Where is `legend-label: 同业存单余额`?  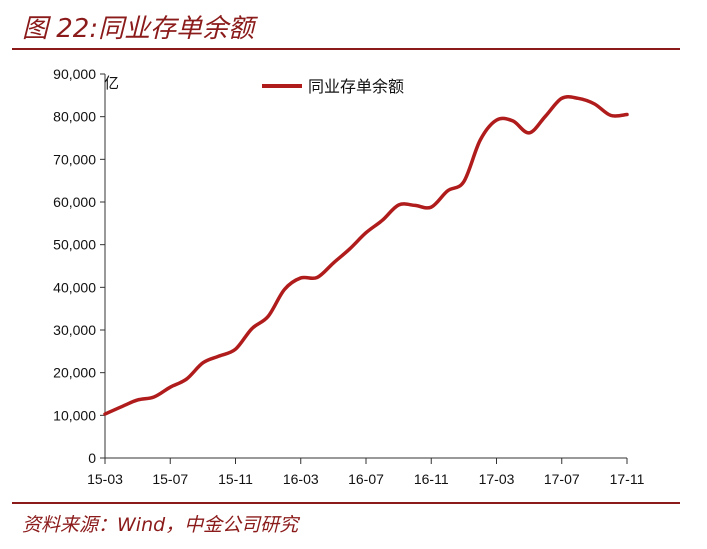
legend-label: 同业存单余额 is located at coordinates (356, 86).